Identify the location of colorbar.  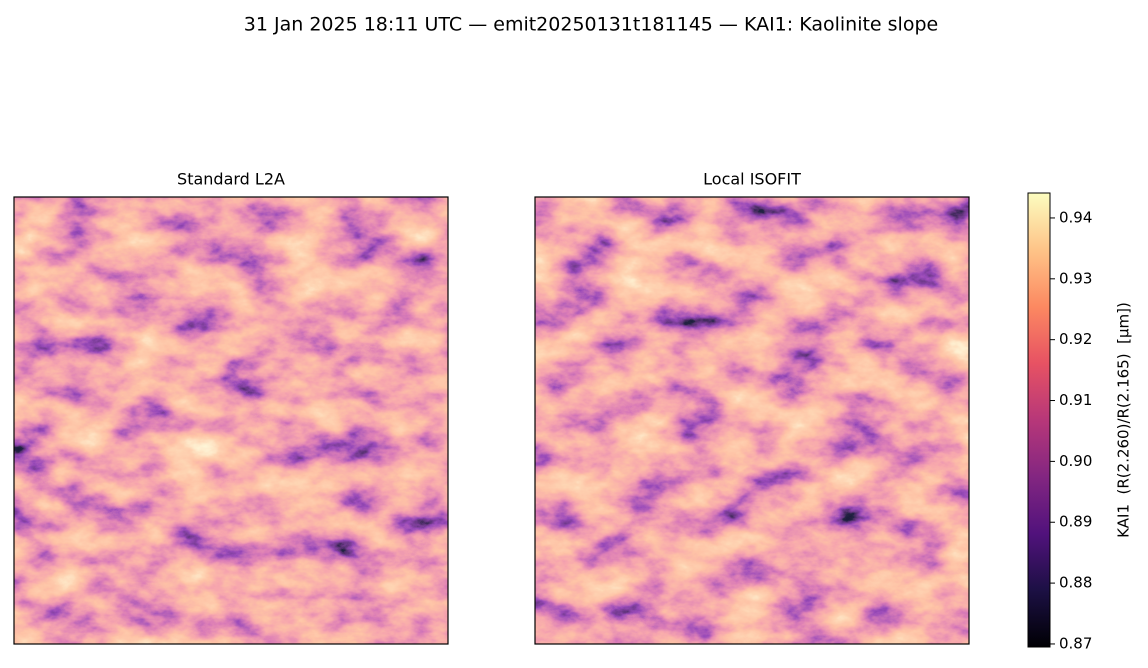
(1039, 420).